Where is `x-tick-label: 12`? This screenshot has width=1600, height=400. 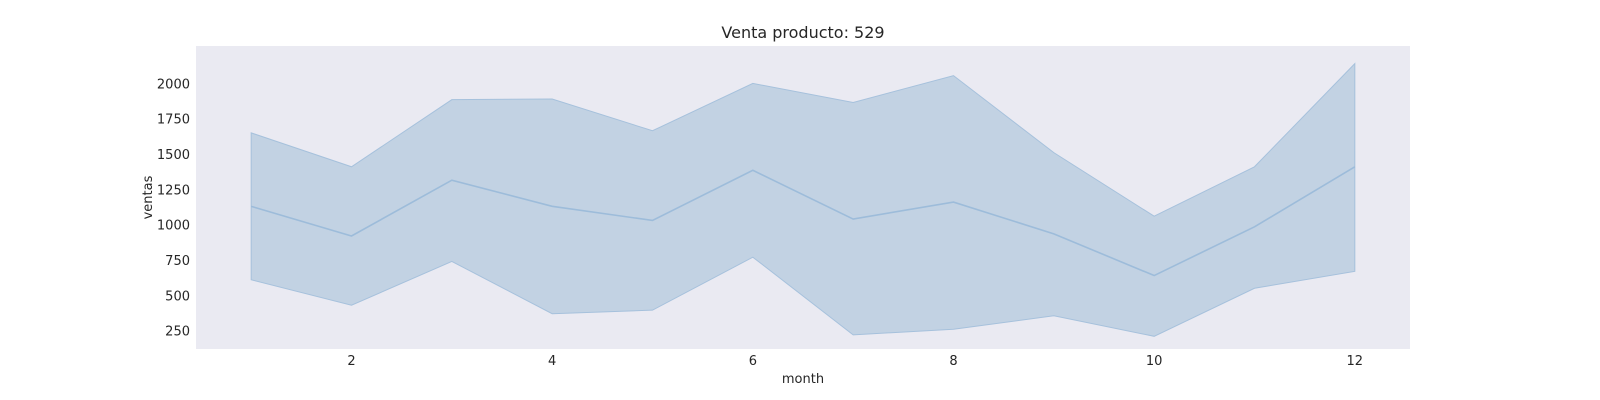 x-tick-label: 12 is located at coordinates (1355, 361).